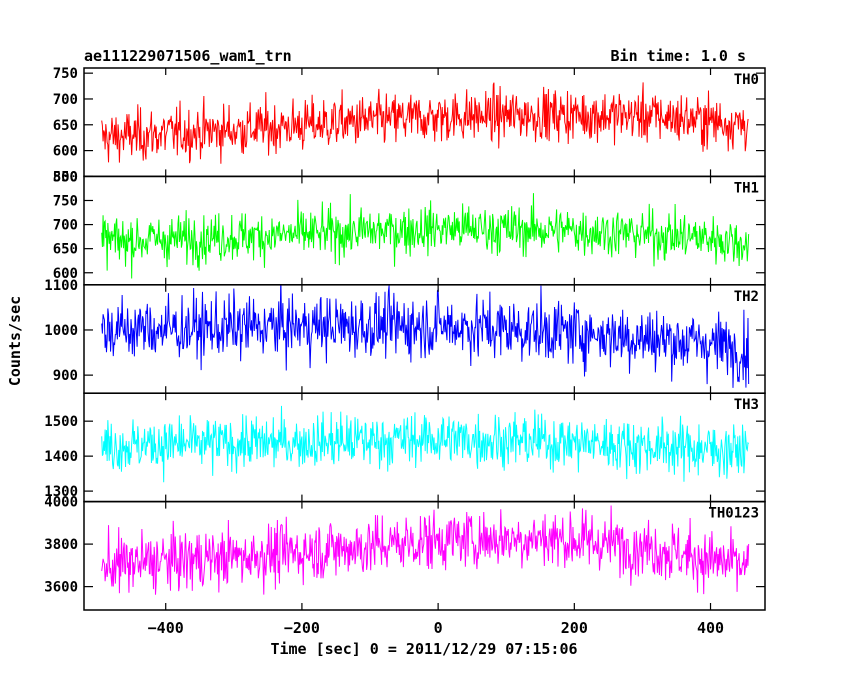 This screenshot has width=850, height=680. I want to click on bin-time-label: Bin time: 1.0 s, so click(678, 56).